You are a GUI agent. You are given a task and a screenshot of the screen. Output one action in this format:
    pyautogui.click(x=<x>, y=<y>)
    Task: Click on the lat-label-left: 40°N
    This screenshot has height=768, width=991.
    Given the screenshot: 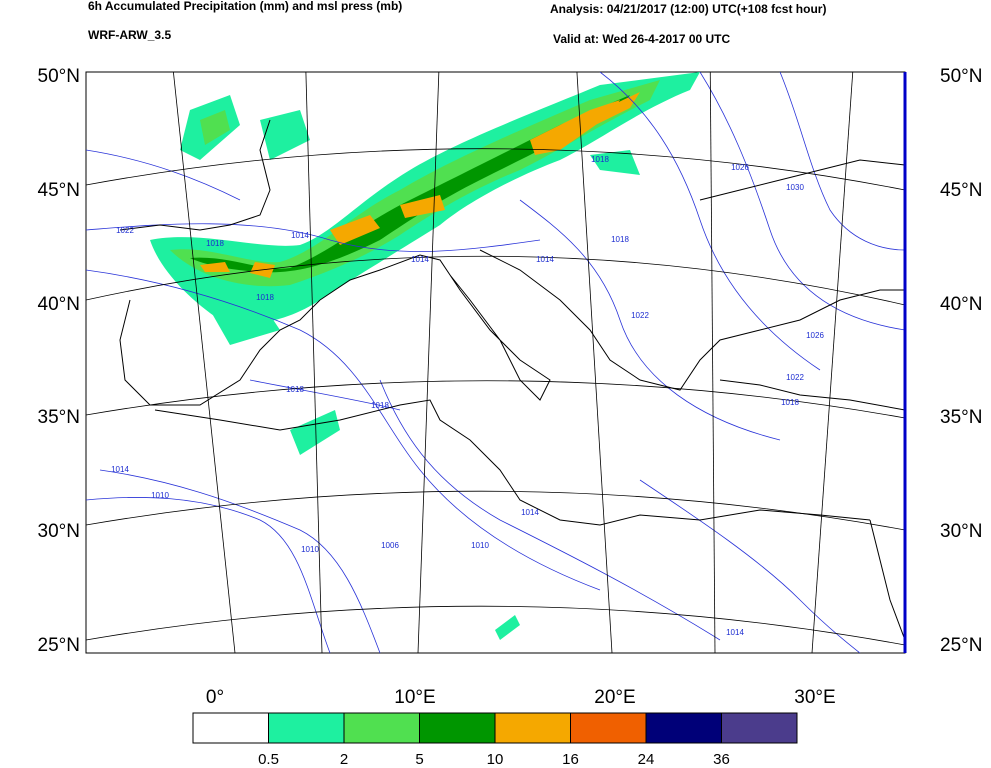 What is the action you would take?
    pyautogui.click(x=59, y=304)
    